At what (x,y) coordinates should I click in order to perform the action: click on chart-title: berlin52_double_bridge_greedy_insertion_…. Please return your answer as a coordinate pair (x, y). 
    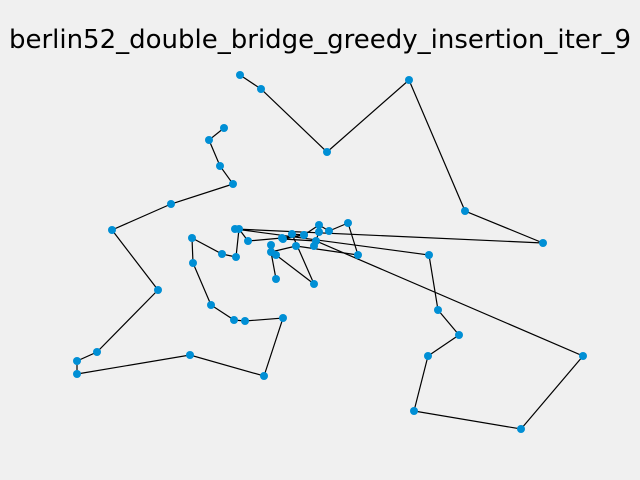
    Looking at the image, I should click on (320, 40).